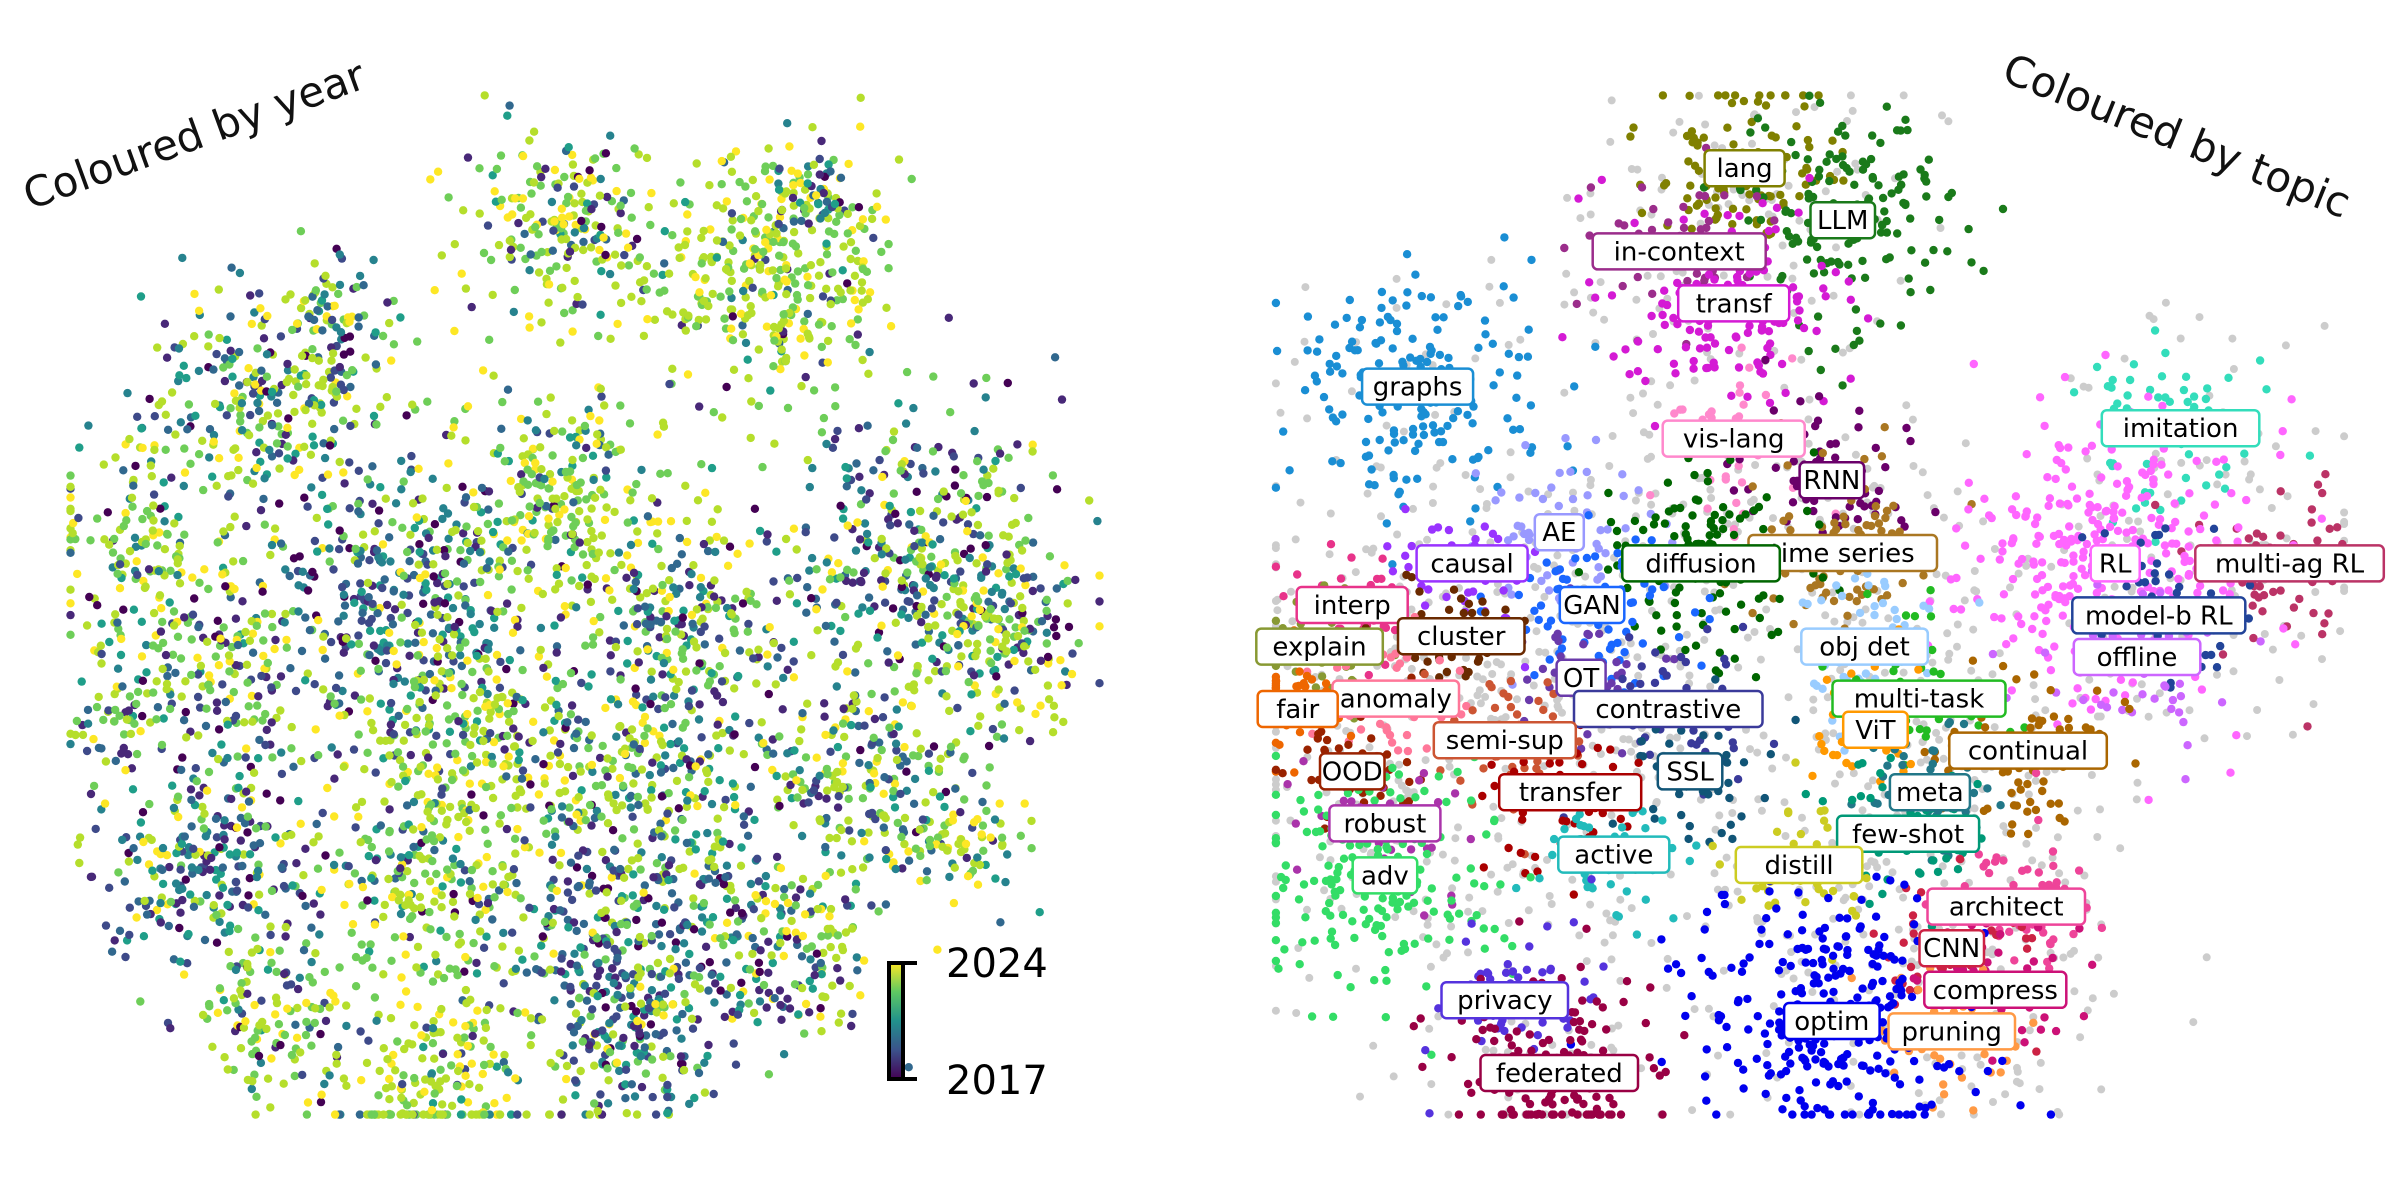 This screenshot has height=1200, width=2400. Describe the element at coordinates (131, 734) in the screenshot. I see `year-point-N` at that location.